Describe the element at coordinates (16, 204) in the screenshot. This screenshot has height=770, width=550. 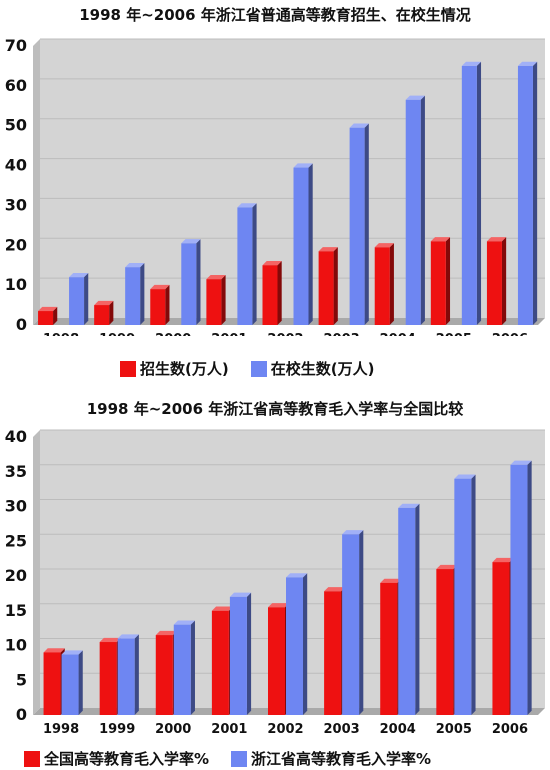
I see `chart1-ytick-label: 30` at that location.